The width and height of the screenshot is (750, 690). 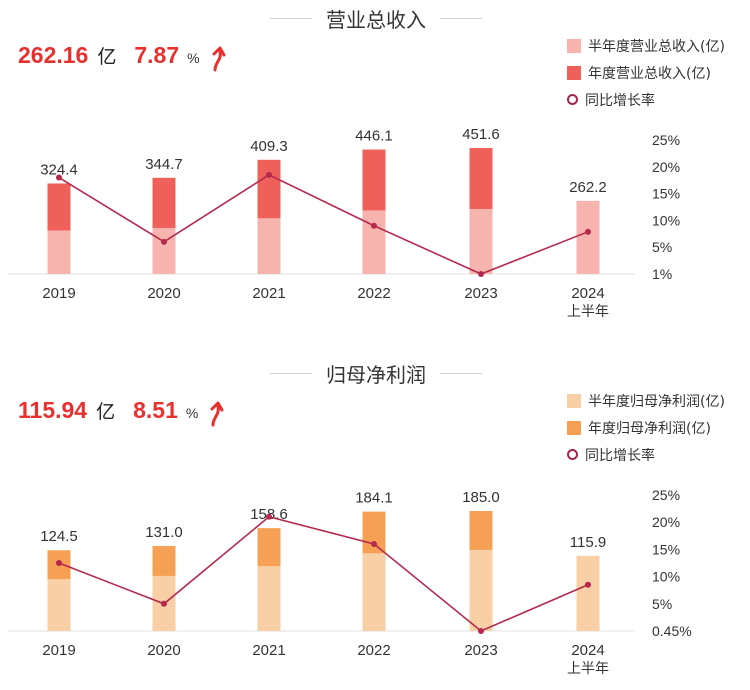 I want to click on bar-value-label: 115.9, so click(x=588, y=542).